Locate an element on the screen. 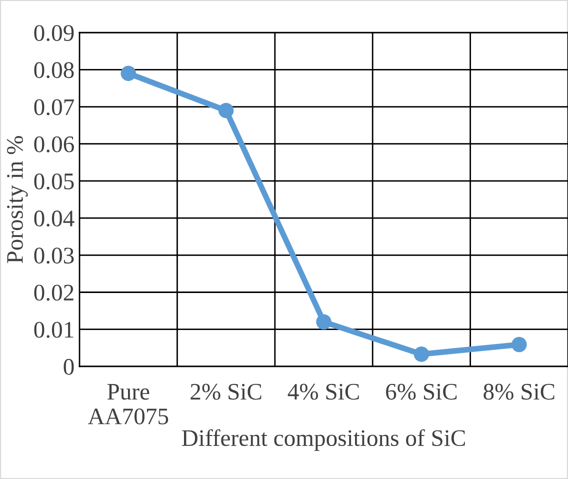  x-tick-label: 4% SiC is located at coordinates (323, 392).